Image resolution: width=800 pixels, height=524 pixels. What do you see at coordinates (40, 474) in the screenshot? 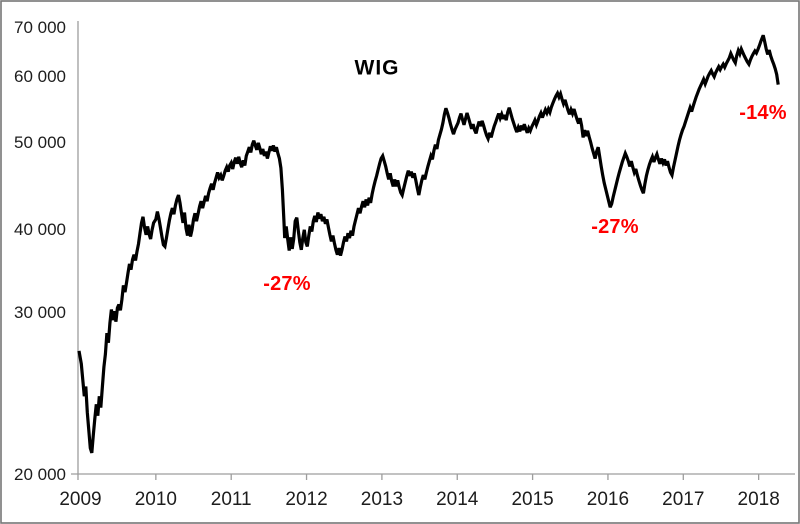
I see `y-axis-tick-label: 20 000` at bounding box center [40, 474].